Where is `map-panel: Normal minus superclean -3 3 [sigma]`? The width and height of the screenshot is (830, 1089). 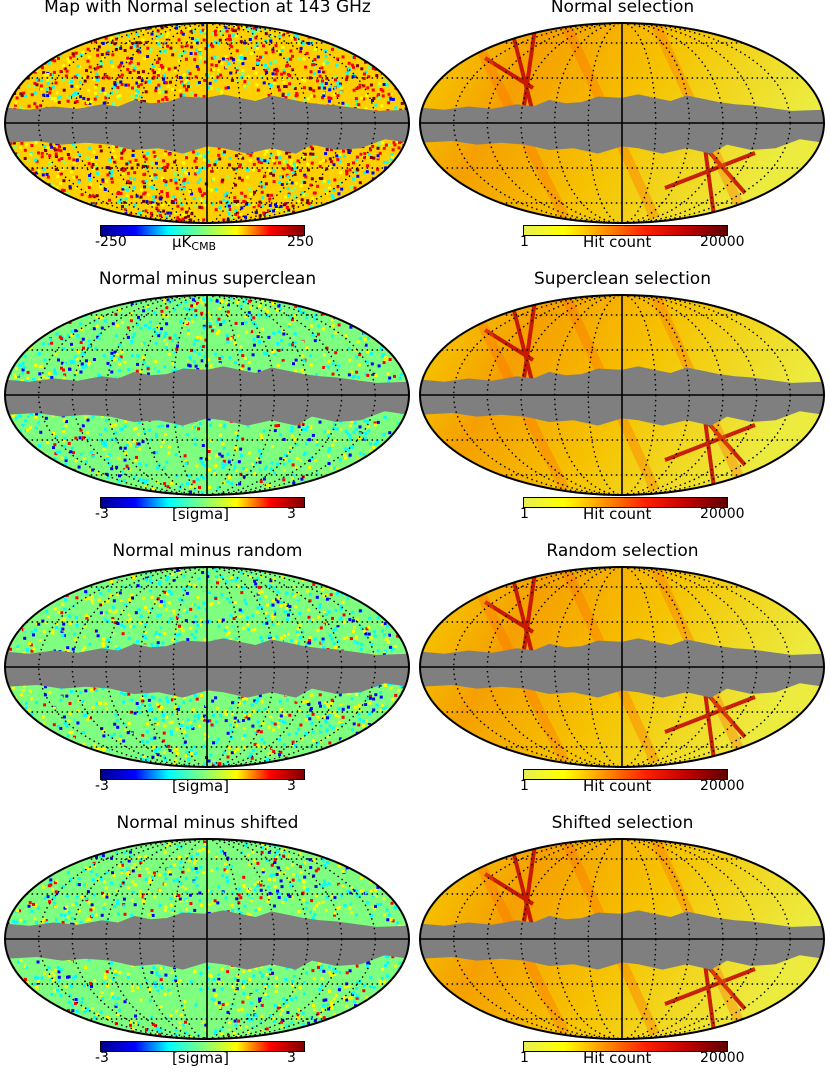
map-panel: Normal minus superclean -3 3 [sigma] is located at coordinates (207, 406).